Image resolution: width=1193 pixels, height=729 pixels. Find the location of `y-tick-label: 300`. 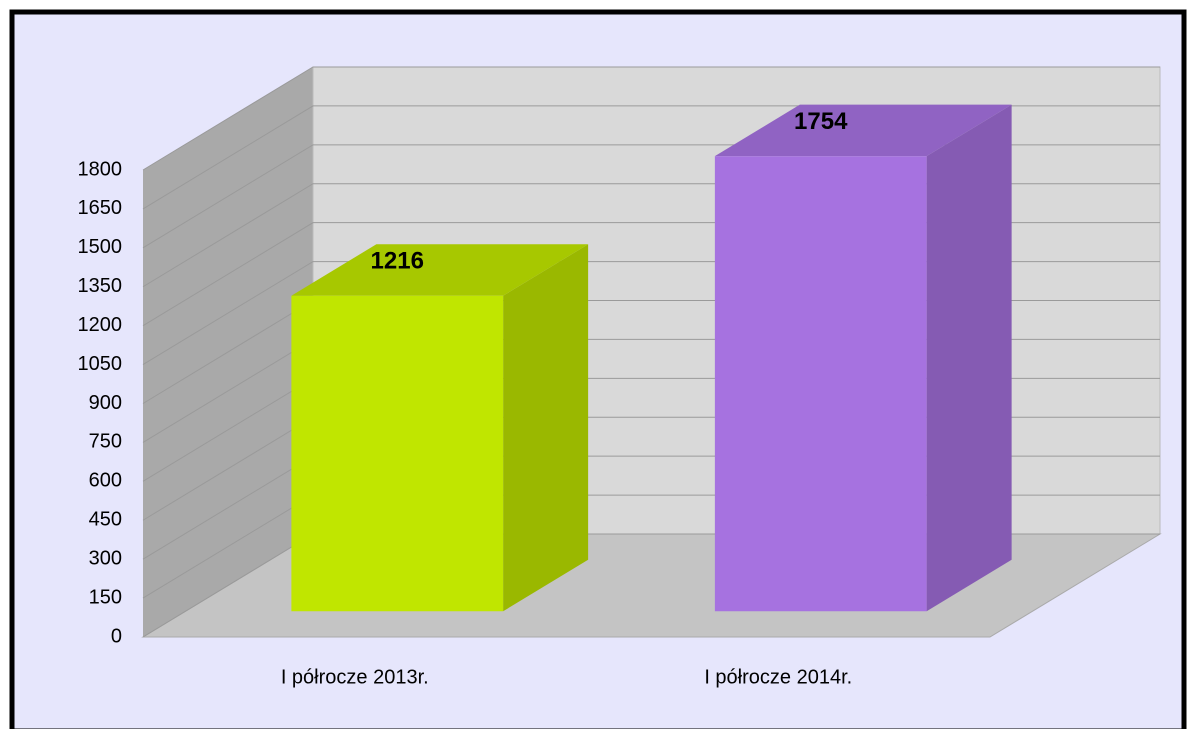

y-tick-label: 300 is located at coordinates (105, 558).